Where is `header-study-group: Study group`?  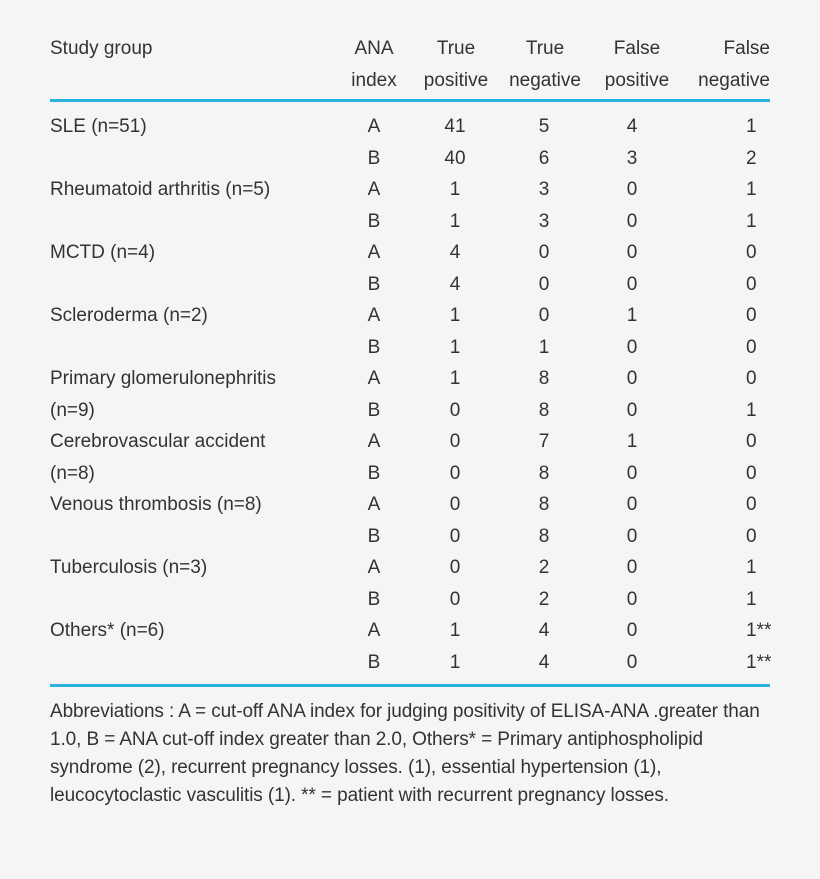 header-study-group: Study group is located at coordinates (101, 48).